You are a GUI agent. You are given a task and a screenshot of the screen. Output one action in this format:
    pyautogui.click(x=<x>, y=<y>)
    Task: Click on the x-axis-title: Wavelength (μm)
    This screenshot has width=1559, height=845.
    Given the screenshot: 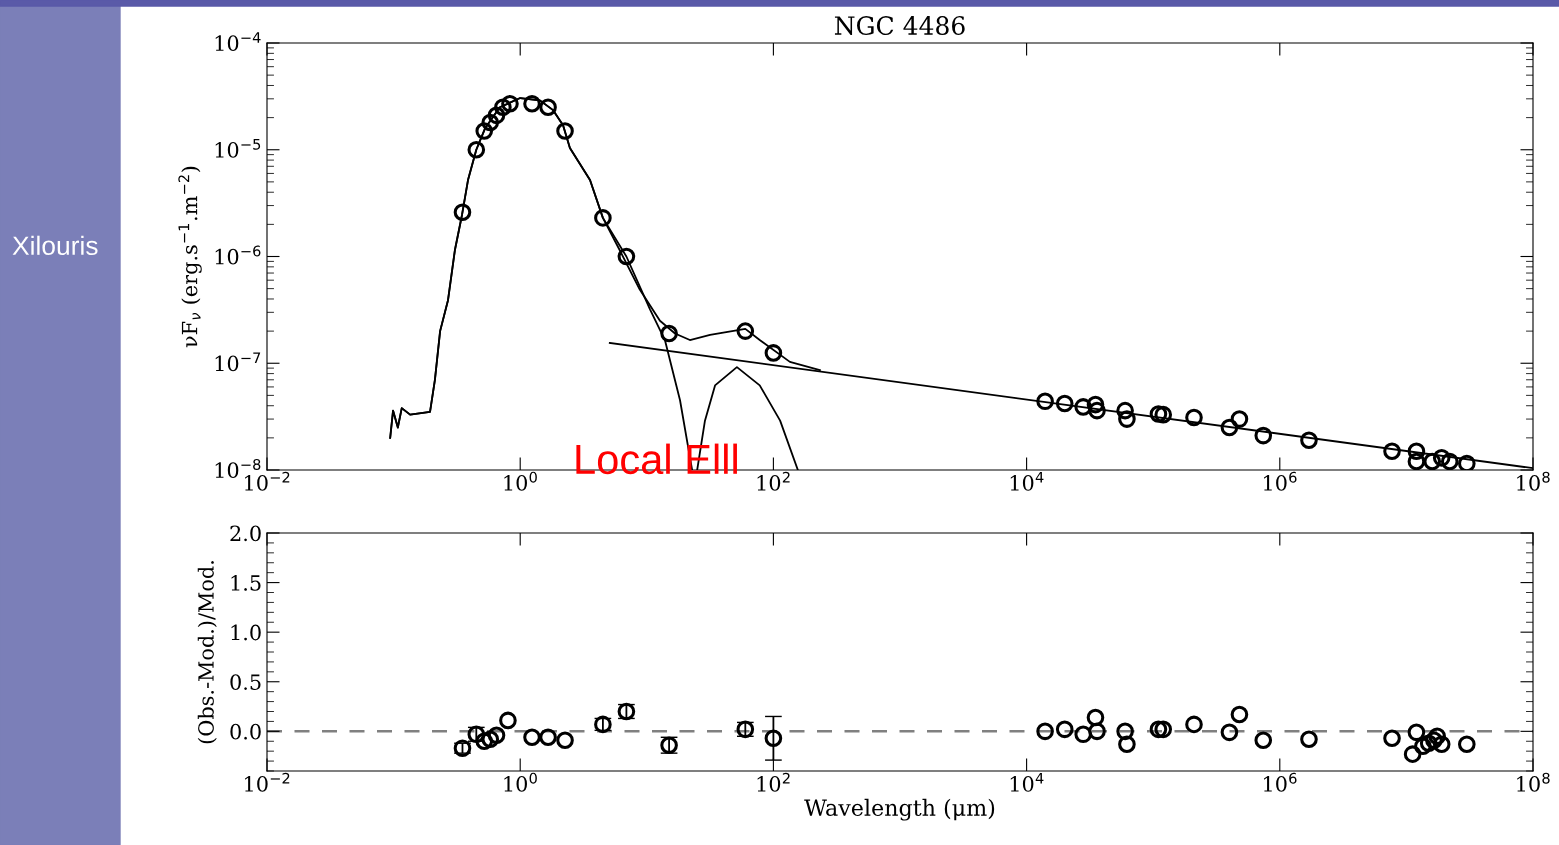 What is the action you would take?
    pyautogui.click(x=899, y=809)
    